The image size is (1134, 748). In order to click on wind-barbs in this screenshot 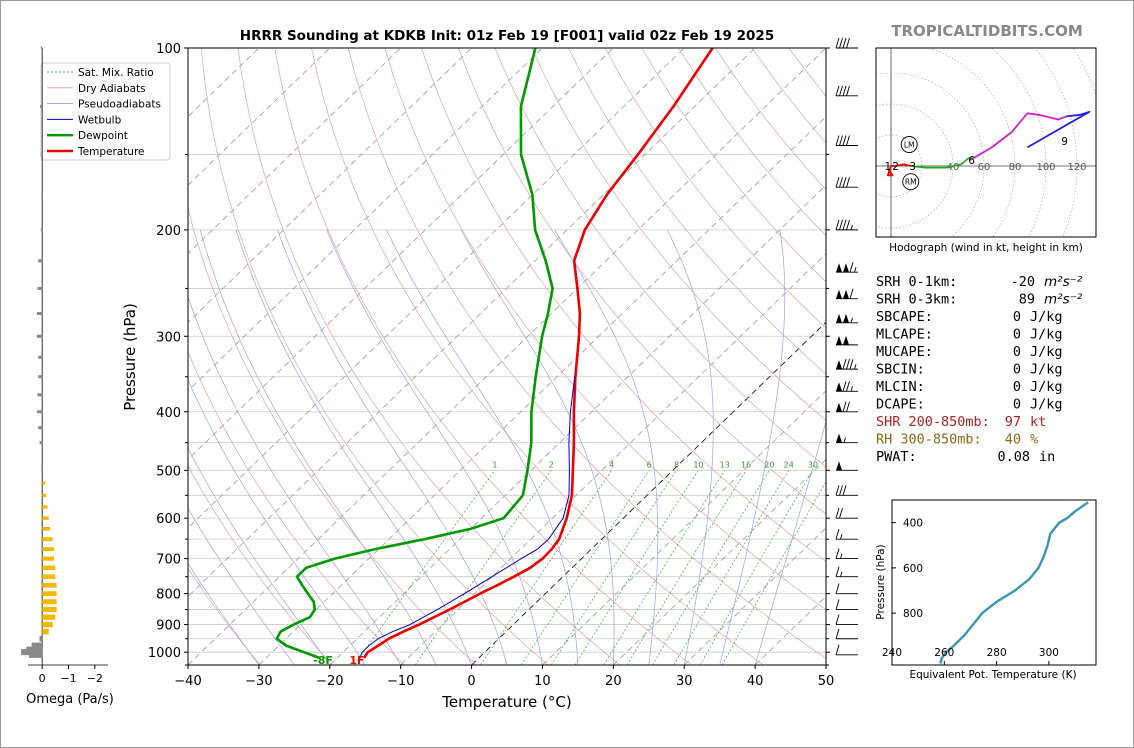, I will do `click(846, 346)`.